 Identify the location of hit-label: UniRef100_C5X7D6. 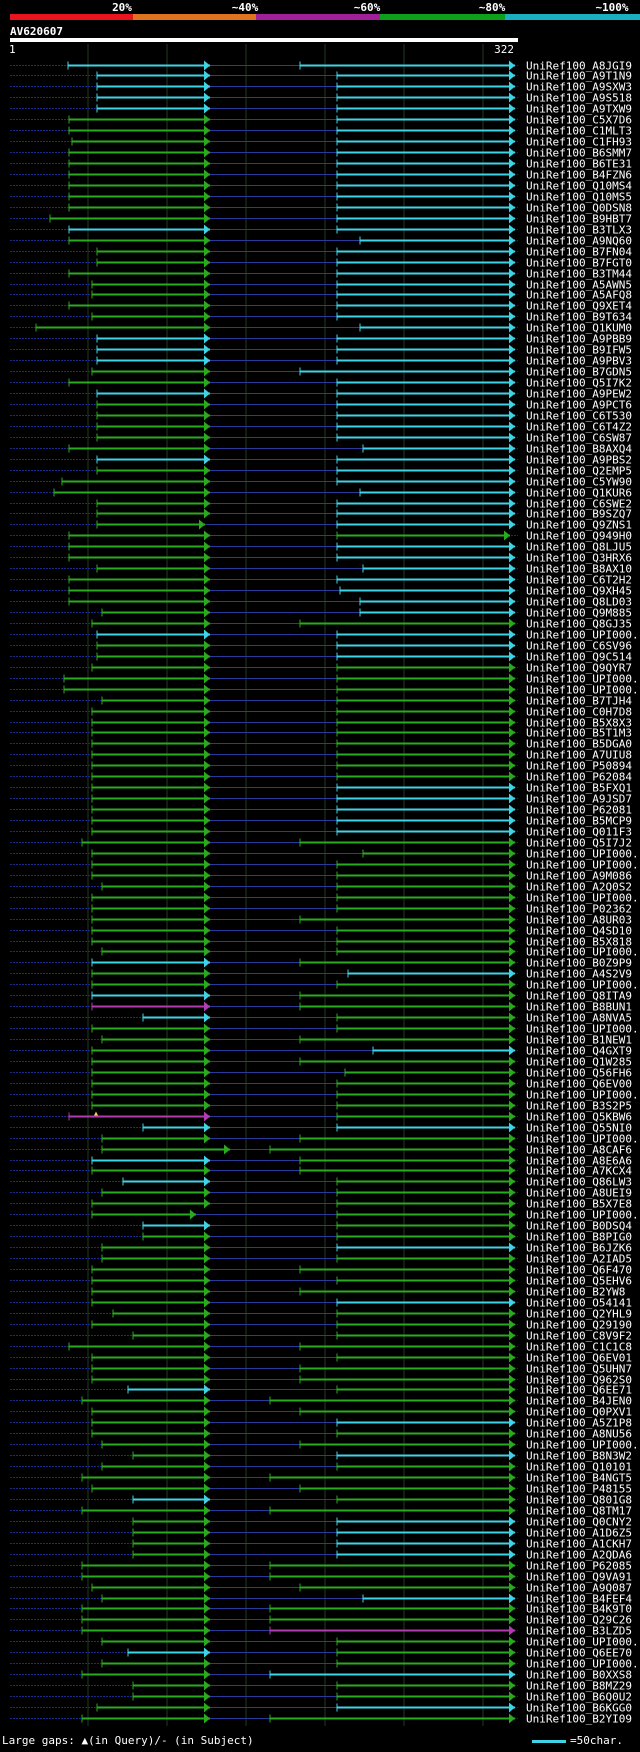
(579, 120).